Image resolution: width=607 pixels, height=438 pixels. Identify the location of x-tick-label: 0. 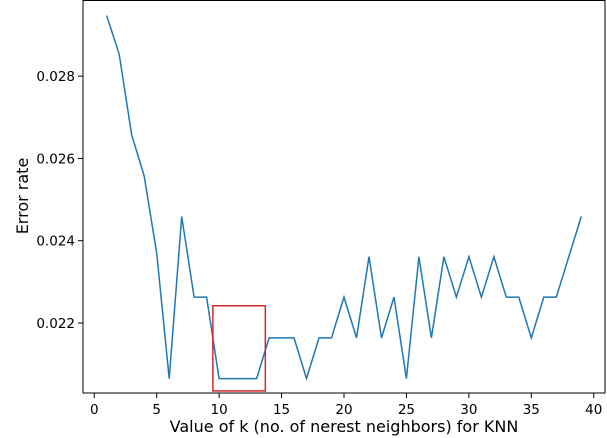
(94, 410).